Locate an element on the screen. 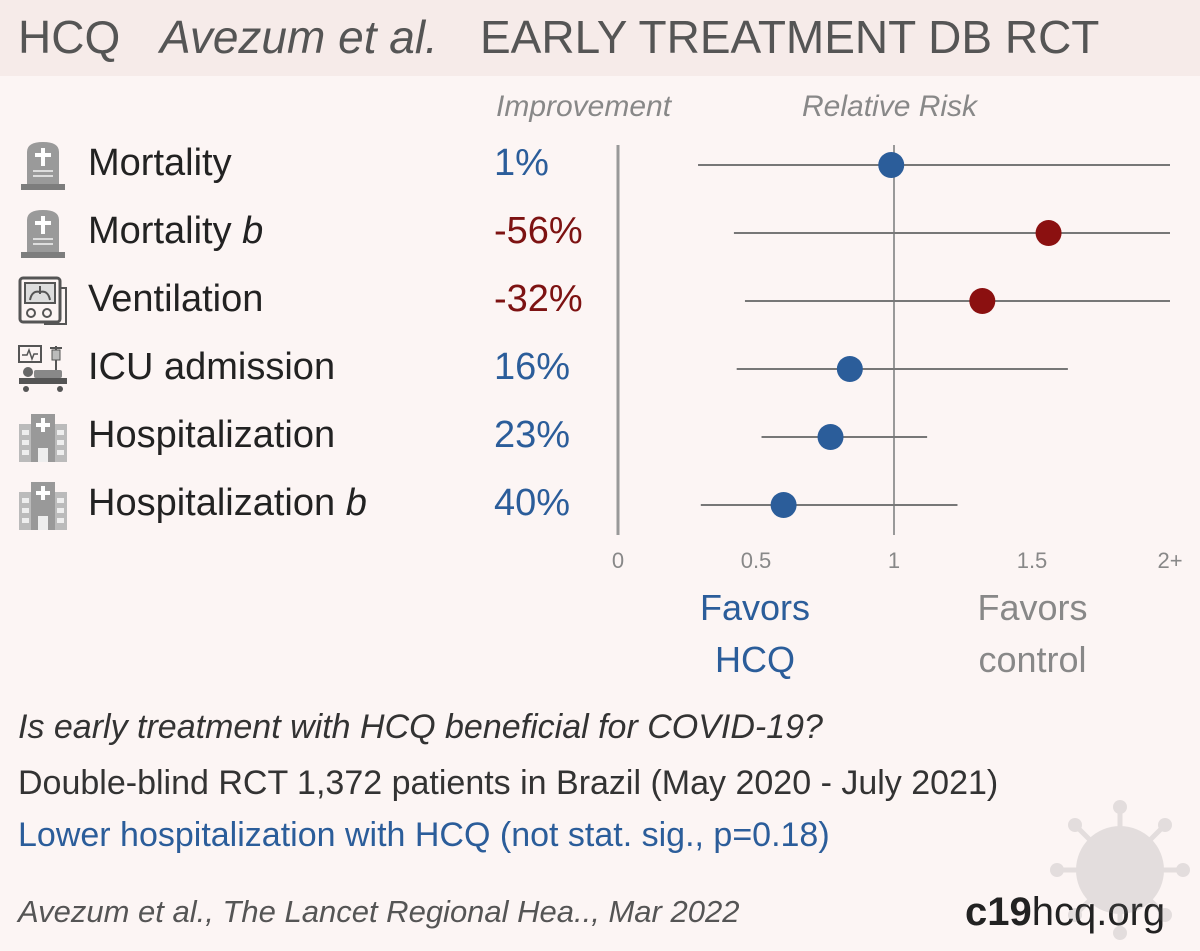 This screenshot has height=951, width=1200. favors-hcq-label: Favors HCQ is located at coordinates (755, 633).